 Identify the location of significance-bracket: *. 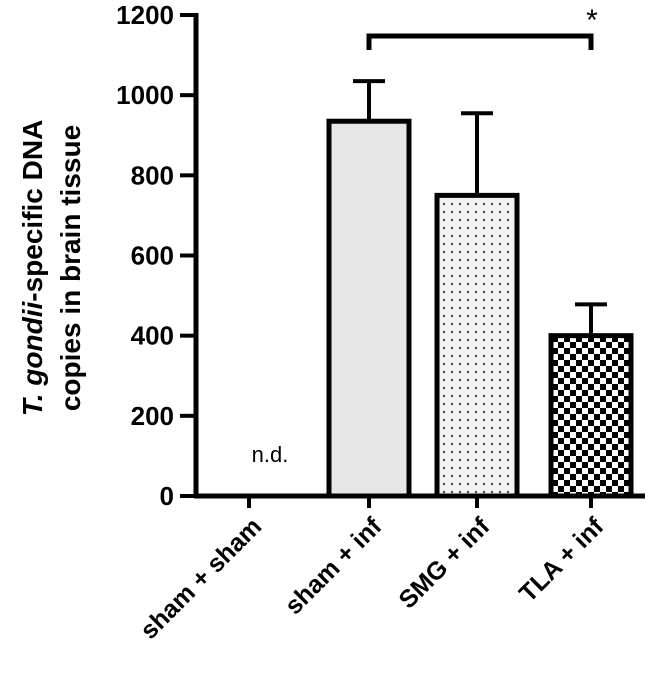
(482, 27).